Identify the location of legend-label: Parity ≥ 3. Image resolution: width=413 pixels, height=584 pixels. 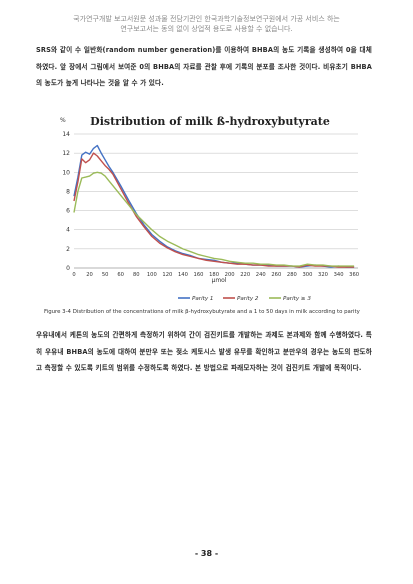
(297, 299).